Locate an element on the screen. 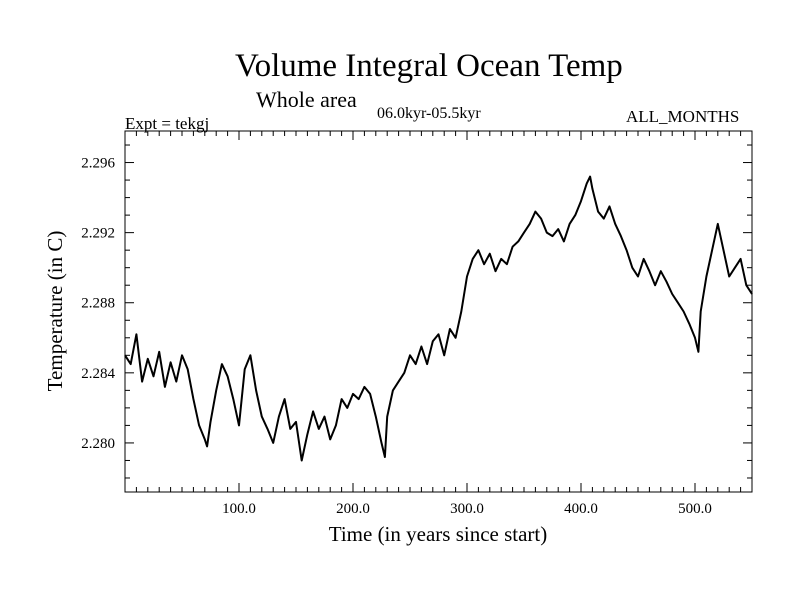 This screenshot has height=600, width=800. x-axis-title: Time (in years since start) is located at coordinates (438, 534).